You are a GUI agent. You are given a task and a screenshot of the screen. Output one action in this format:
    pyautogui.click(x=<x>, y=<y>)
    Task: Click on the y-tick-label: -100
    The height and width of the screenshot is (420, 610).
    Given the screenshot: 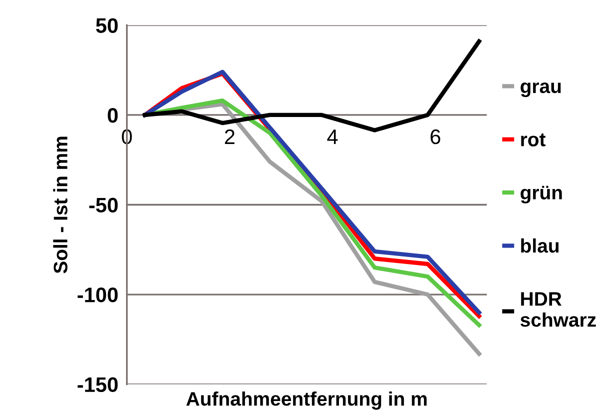 What is the action you would take?
    pyautogui.click(x=98, y=295)
    